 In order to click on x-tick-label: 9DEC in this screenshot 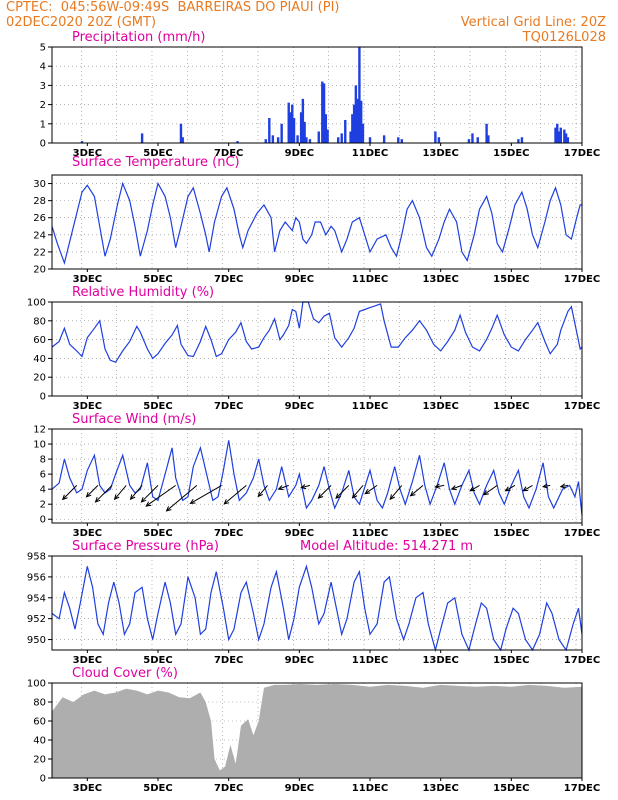, I will do `click(299, 788)`.